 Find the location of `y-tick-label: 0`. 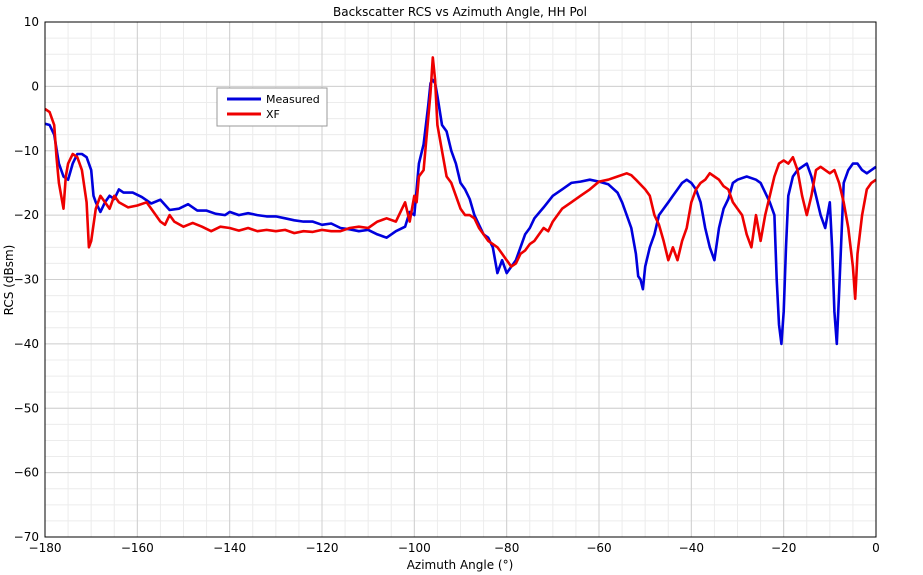

y-tick-label: 0 is located at coordinates (35, 86).